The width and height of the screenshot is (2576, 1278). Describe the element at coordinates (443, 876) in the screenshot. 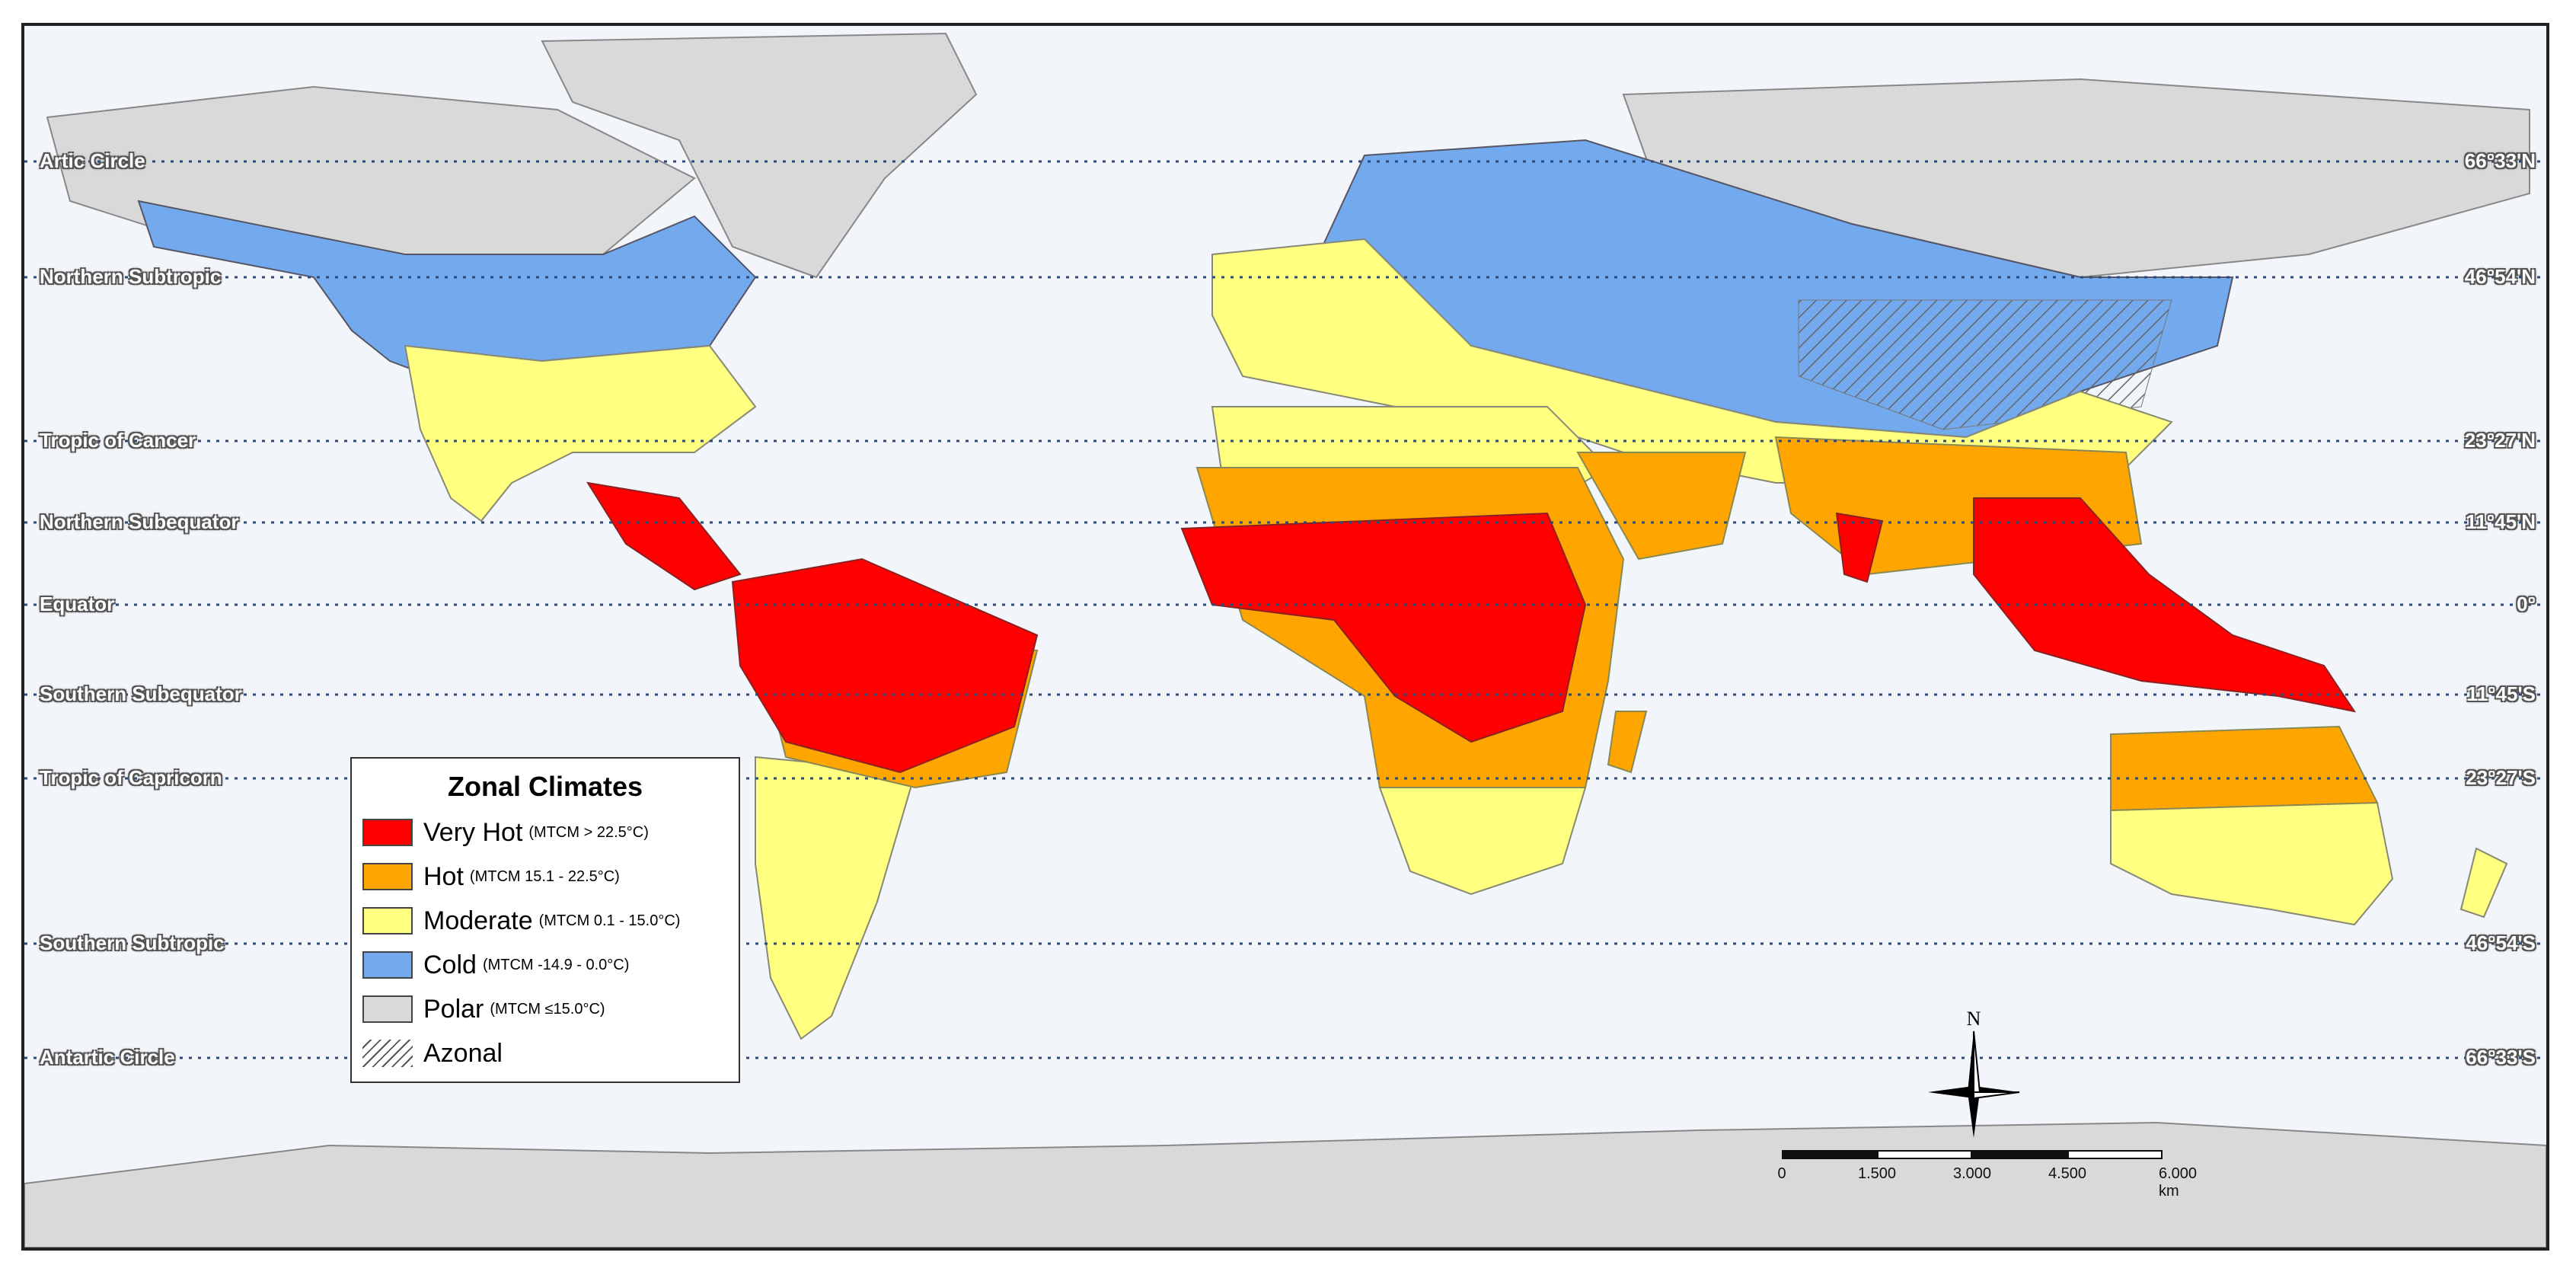

I see `legend-label: Hot` at that location.